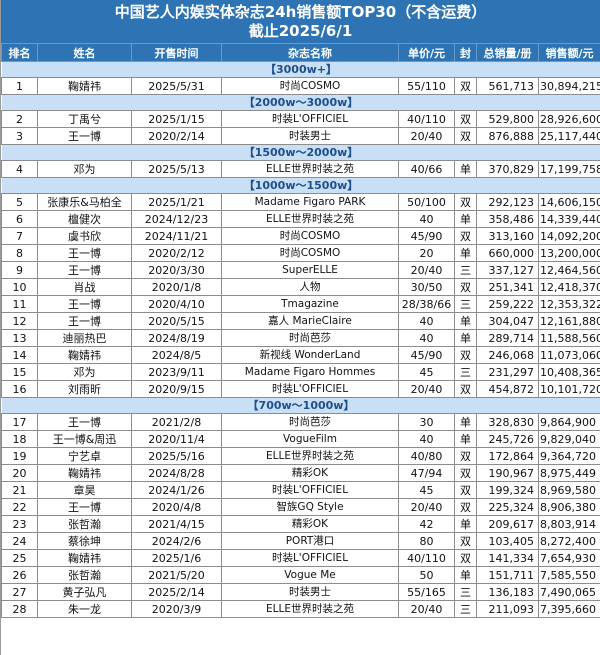  What do you see at coordinates (176, 439) in the screenshot?
I see `cell-release-date: 2020/11/4` at bounding box center [176, 439].